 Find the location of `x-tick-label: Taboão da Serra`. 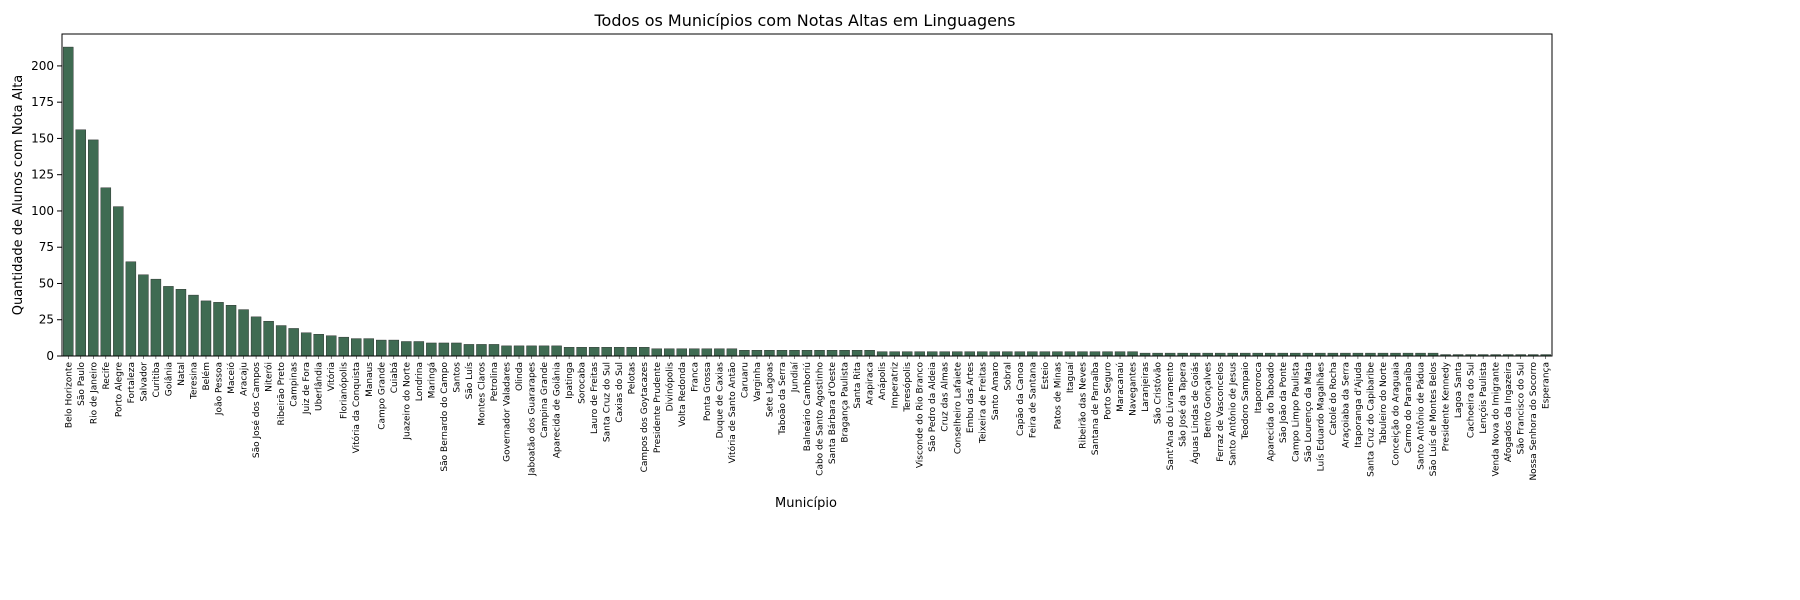

x-tick-label: Taboão da Serra is located at coordinates (783, 399).